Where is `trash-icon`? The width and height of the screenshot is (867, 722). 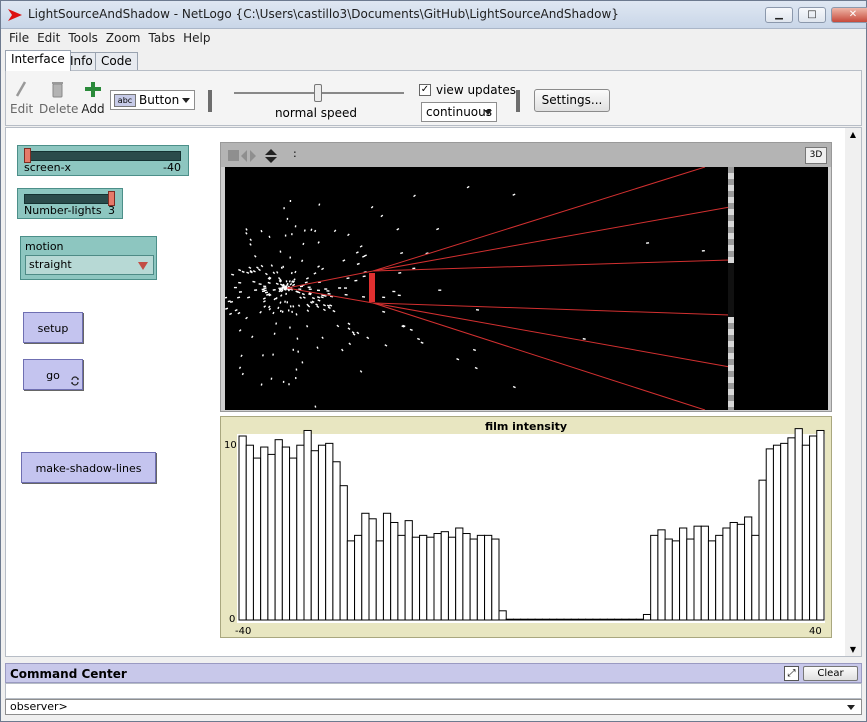 trash-icon is located at coordinates (57, 90).